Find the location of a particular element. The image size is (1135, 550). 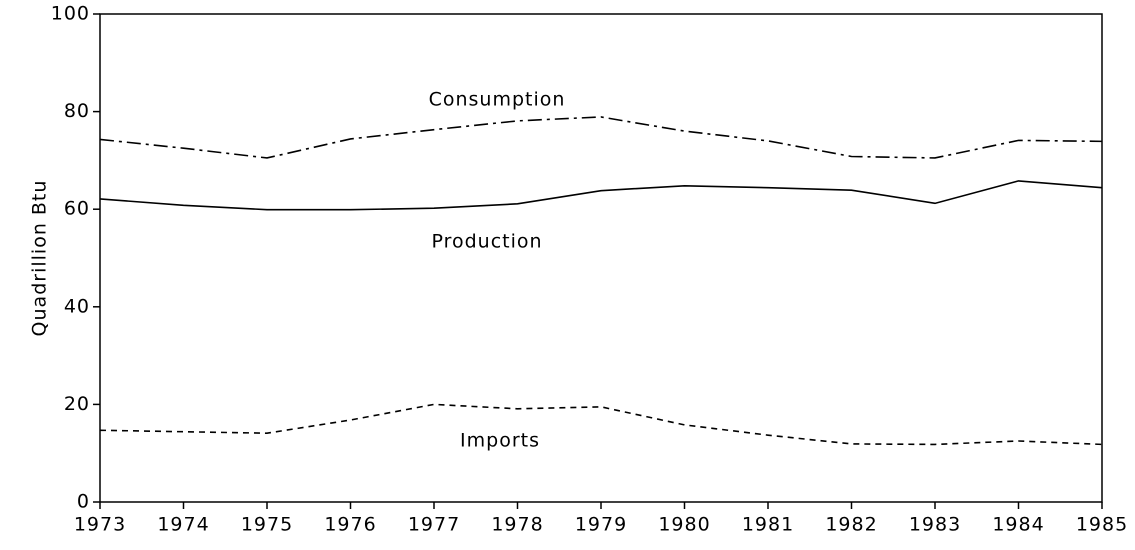

x-tick-label: 1980 is located at coordinates (684, 525).